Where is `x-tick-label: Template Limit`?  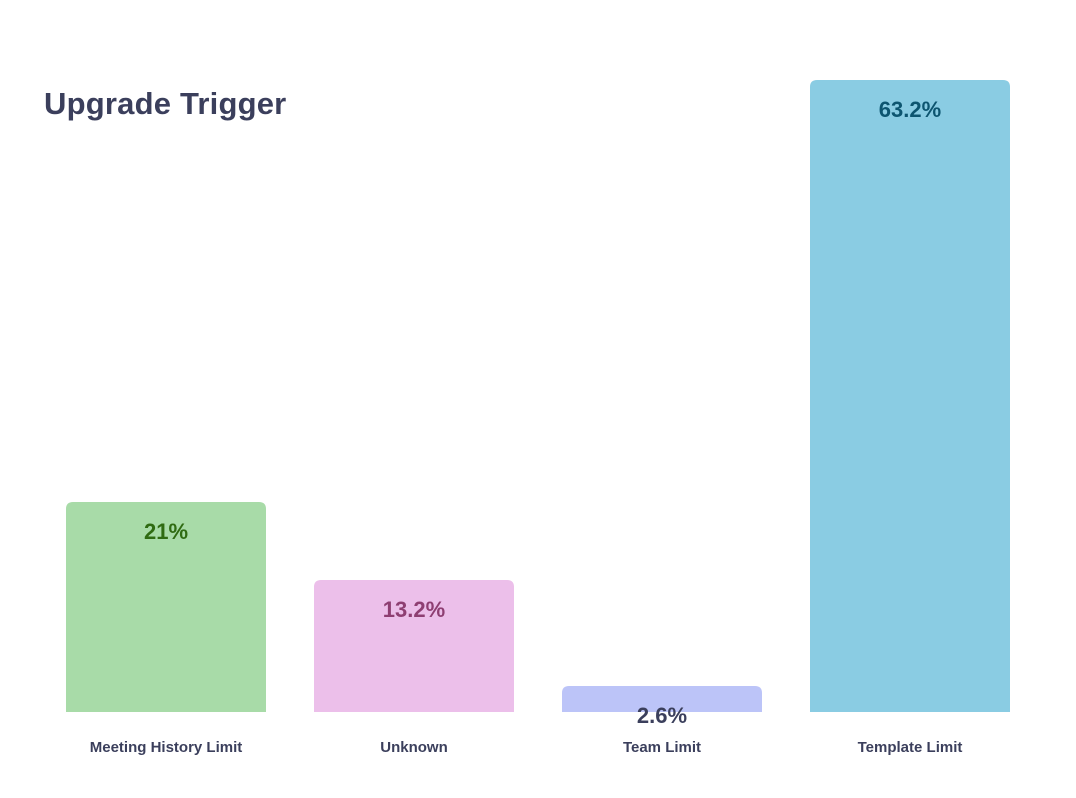
x-tick-label: Template Limit is located at coordinates (910, 747).